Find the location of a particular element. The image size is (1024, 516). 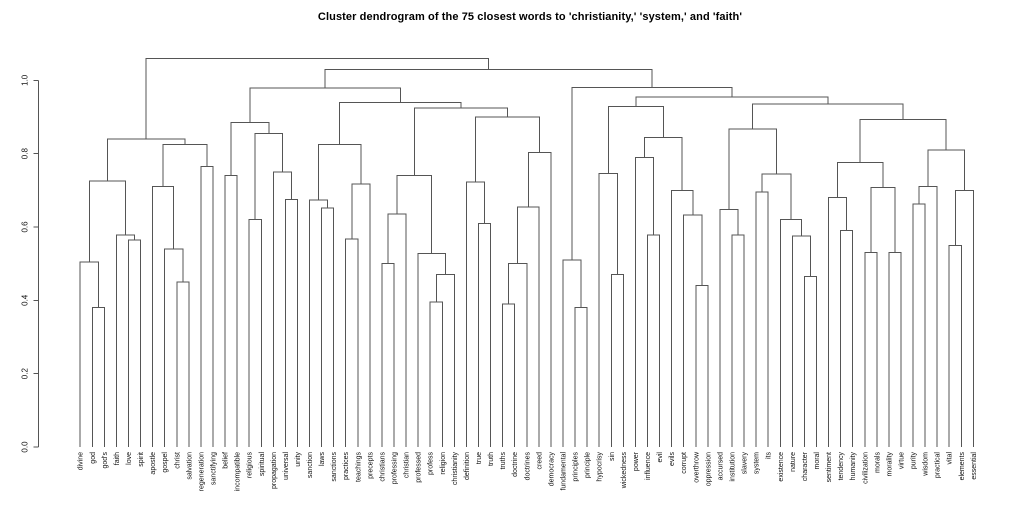

leaf-label: sanctifying is located at coordinates (213, 468).